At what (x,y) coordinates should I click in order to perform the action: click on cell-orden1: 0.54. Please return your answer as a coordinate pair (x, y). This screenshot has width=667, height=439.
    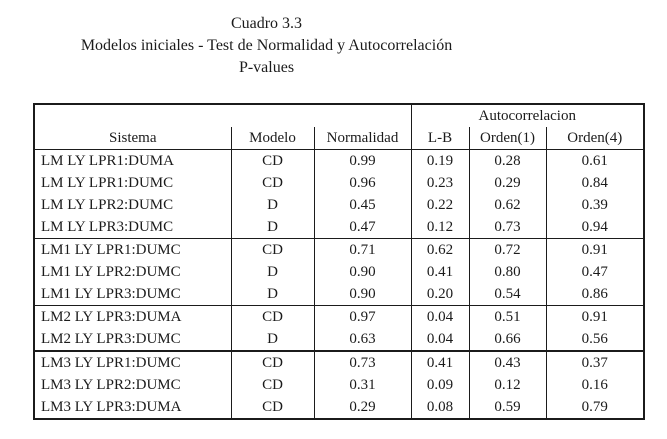
    Looking at the image, I should click on (507, 294).